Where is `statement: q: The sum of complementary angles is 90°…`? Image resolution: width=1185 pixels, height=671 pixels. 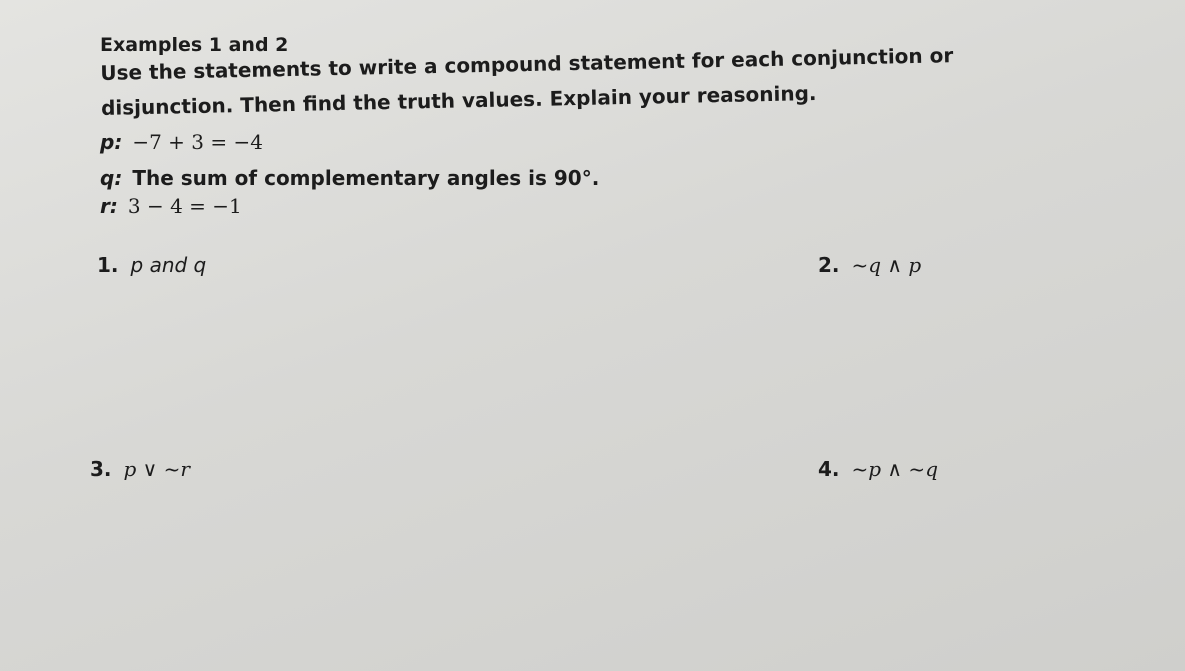 statement: q: The sum of complementary angles is 90°… is located at coordinates (349, 178).